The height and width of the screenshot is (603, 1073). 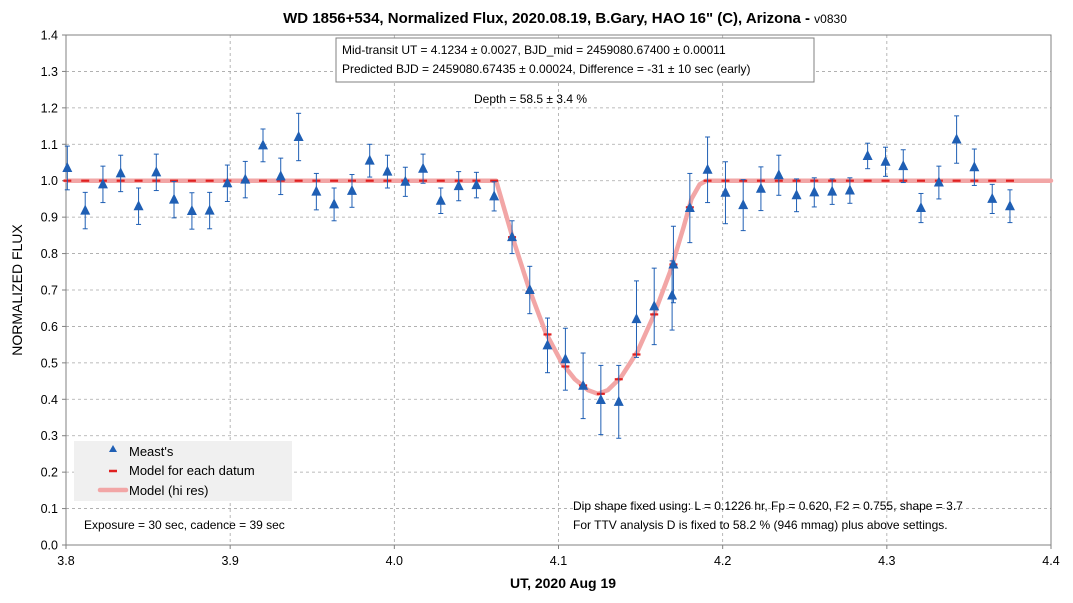 What do you see at coordinates (49, 400) in the screenshot?
I see `y-tick-label: 0.4` at bounding box center [49, 400].